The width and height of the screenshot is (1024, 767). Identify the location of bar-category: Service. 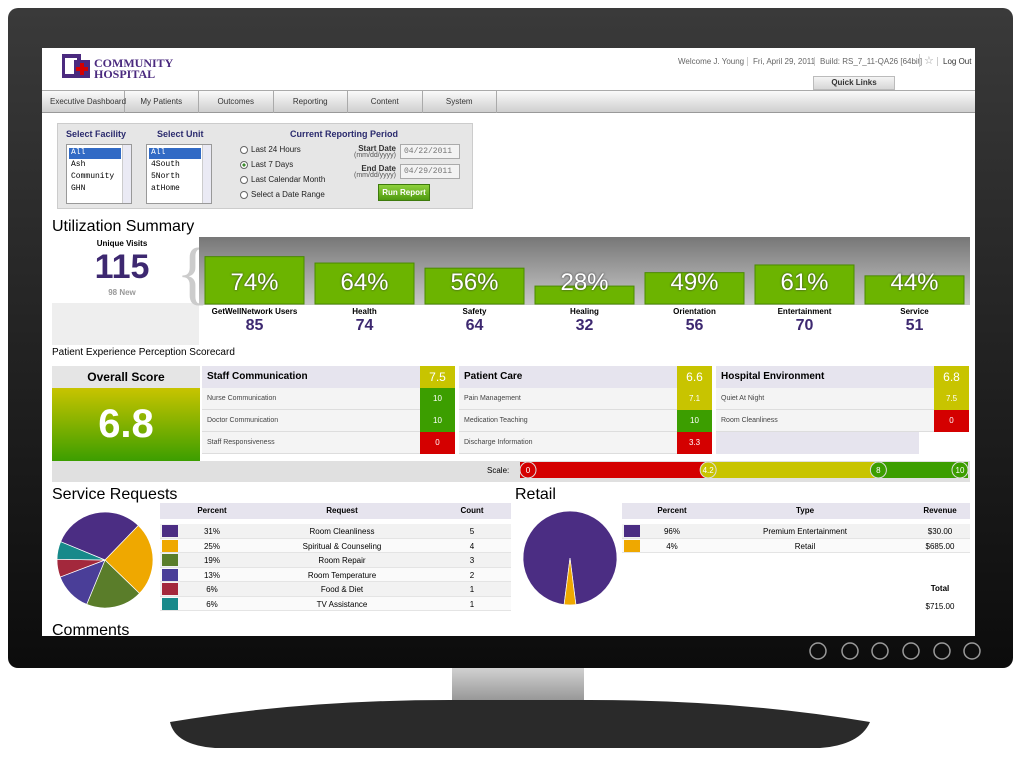
(914, 311).